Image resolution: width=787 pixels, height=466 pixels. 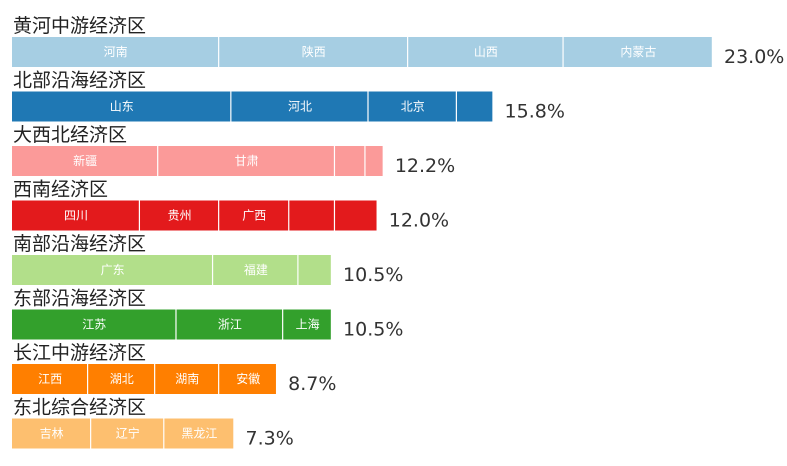 What do you see at coordinates (535, 112) in the screenshot?
I see `total-percent-label: 15.8%` at bounding box center [535, 112].